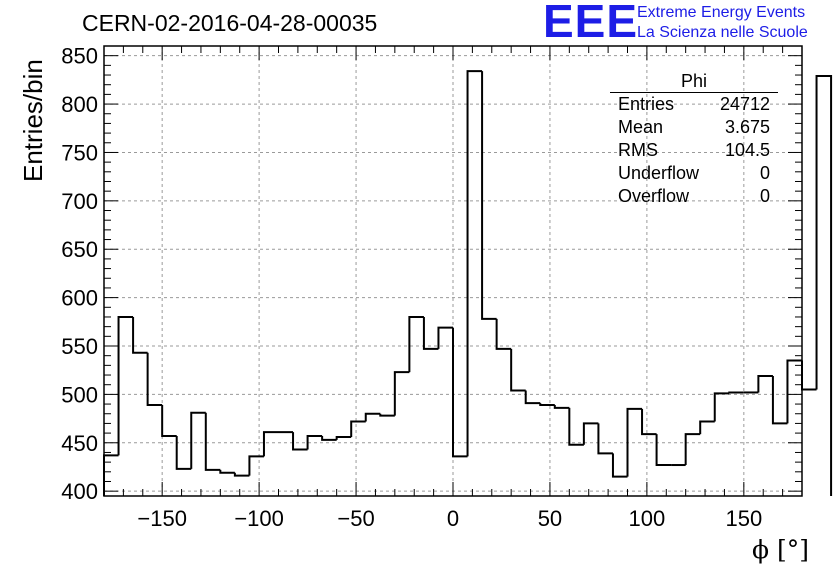 This screenshot has width=836, height=572. Describe the element at coordinates (638, 150) in the screenshot. I see `stats-row-label: RMS` at that location.